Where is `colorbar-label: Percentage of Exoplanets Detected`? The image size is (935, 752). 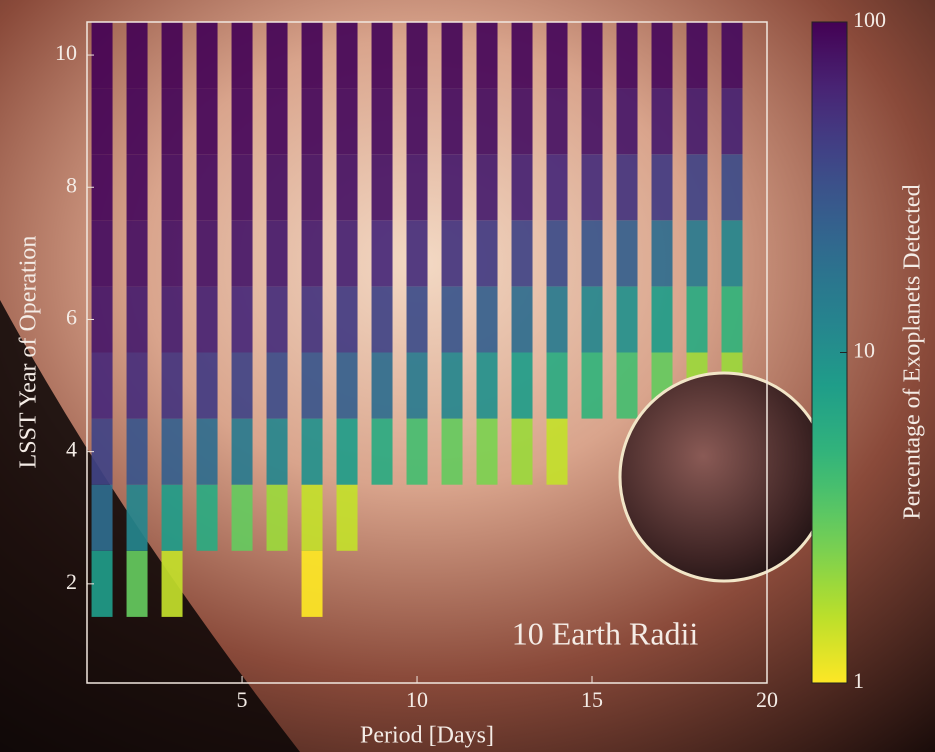
colorbar-label: Percentage of Exoplanets Detected is located at coordinates (913, 351).